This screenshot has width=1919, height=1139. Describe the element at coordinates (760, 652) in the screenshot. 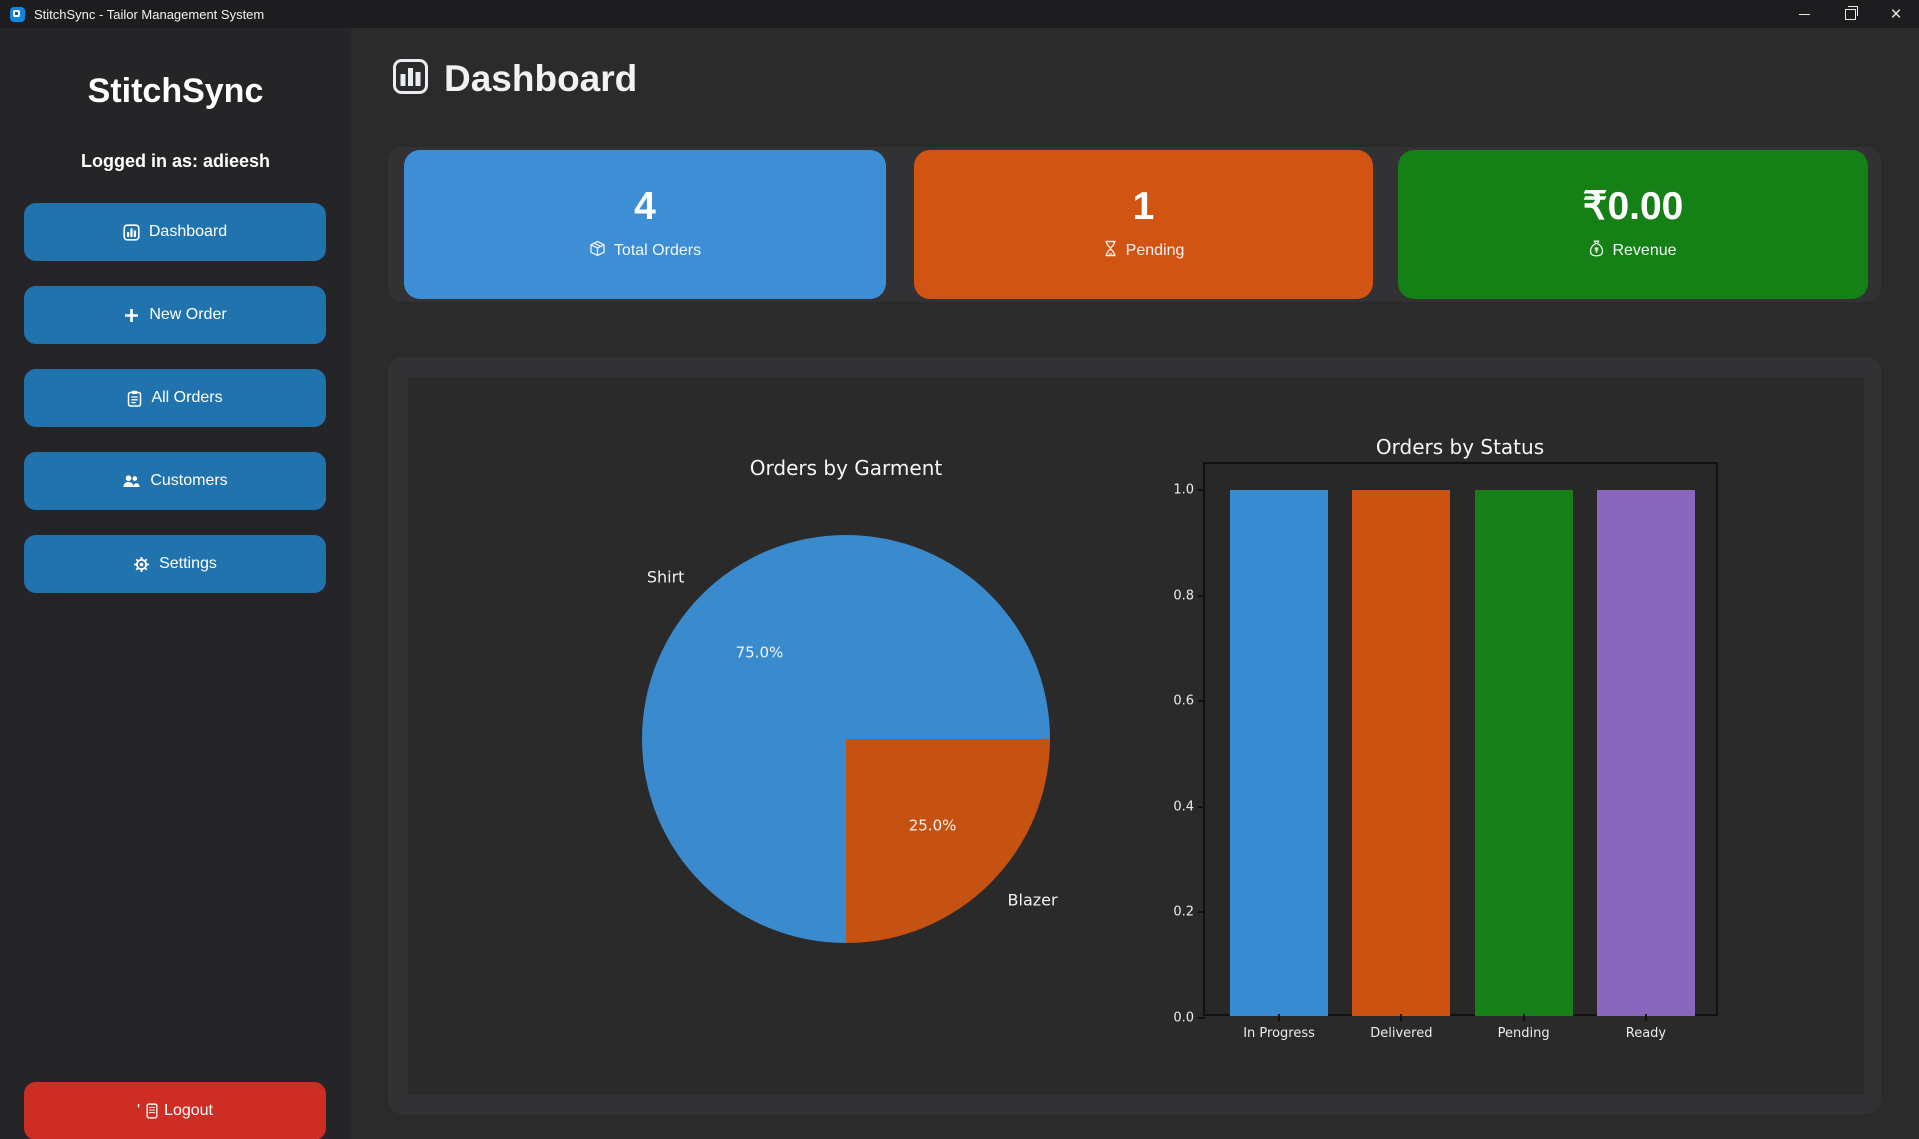

I see `pie-label: 75.0%` at that location.